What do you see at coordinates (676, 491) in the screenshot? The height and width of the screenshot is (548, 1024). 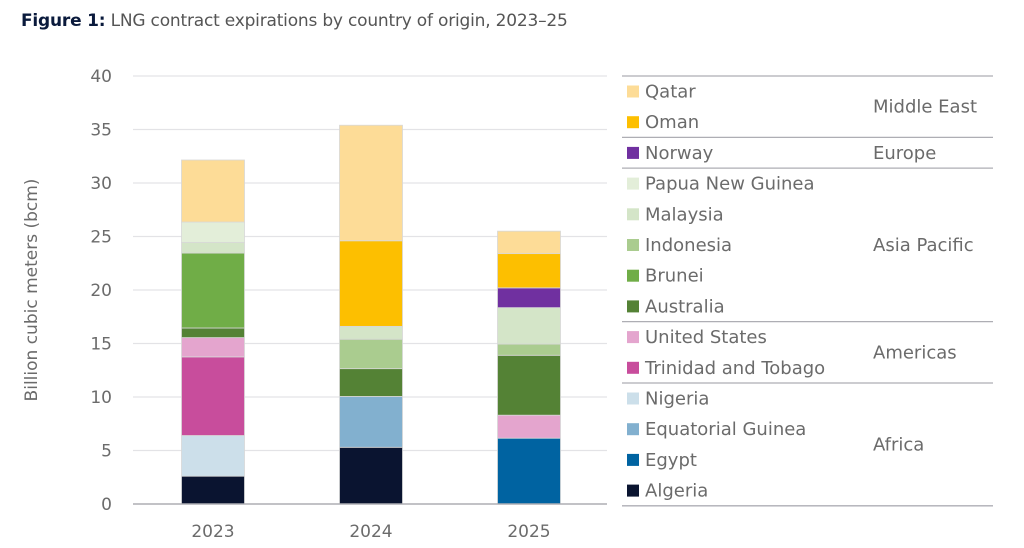 I see `legend-label: Algeria` at bounding box center [676, 491].